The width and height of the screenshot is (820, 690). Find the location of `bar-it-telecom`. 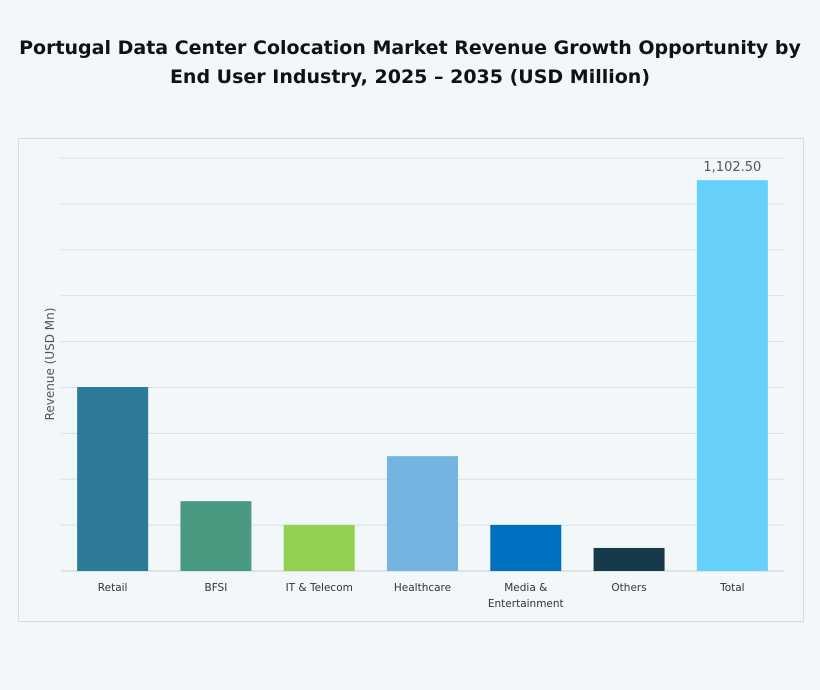

bar-it-telecom is located at coordinates (319, 547).